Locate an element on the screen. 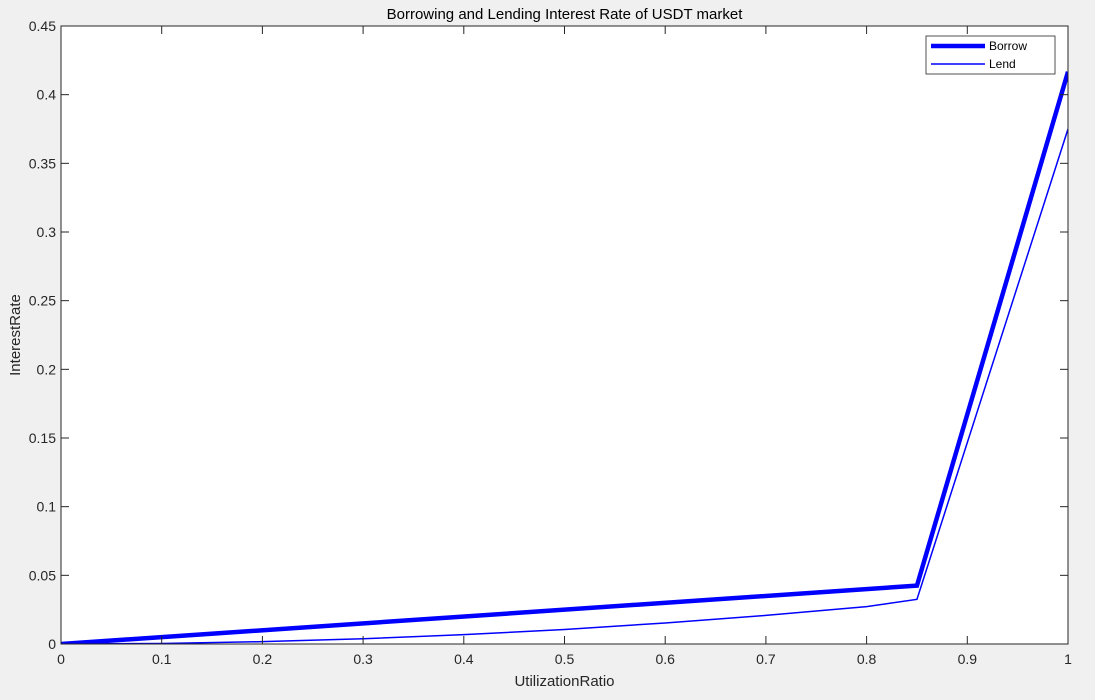 The image size is (1095, 700). y-axis-title: InterestRate is located at coordinates (15, 335).